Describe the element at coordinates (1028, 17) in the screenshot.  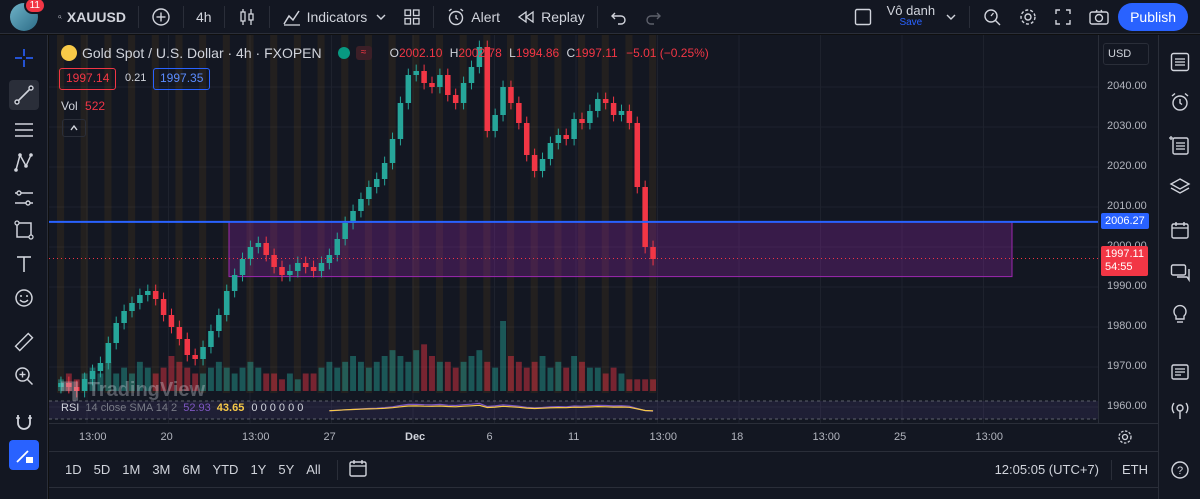
I see `settings-button` at that location.